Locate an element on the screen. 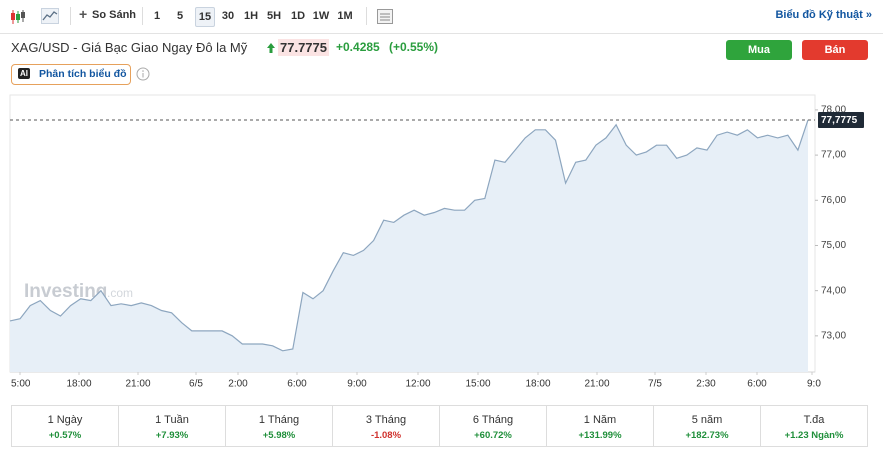 The image size is (883, 459). y-tick-label: 76,00 is located at coordinates (833, 200).